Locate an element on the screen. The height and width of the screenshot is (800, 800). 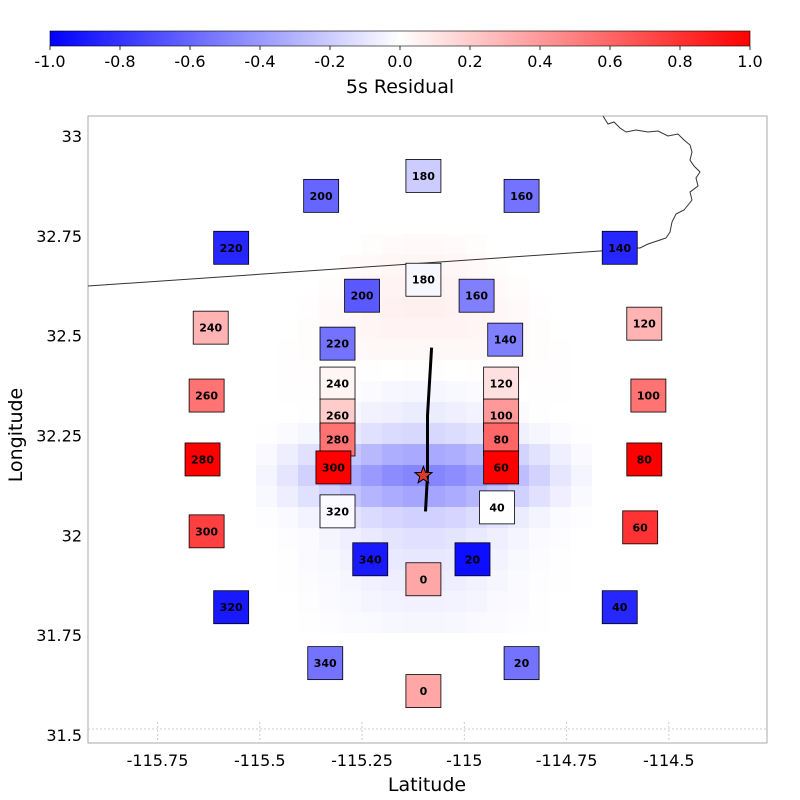
station-marker: 120 is located at coordinates (644, 323).